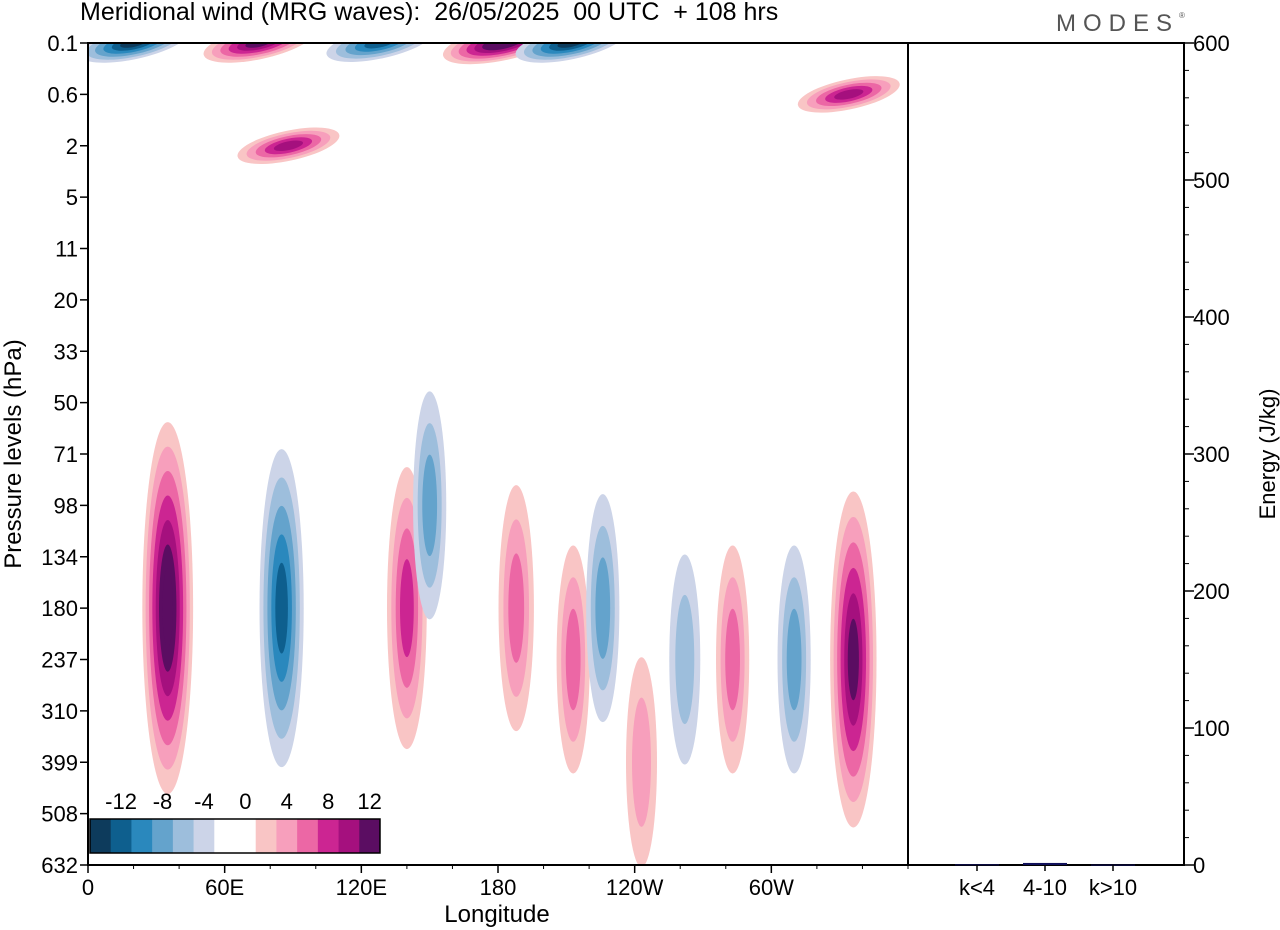  I want to click on y-tick-label: 20, so click(66, 300).